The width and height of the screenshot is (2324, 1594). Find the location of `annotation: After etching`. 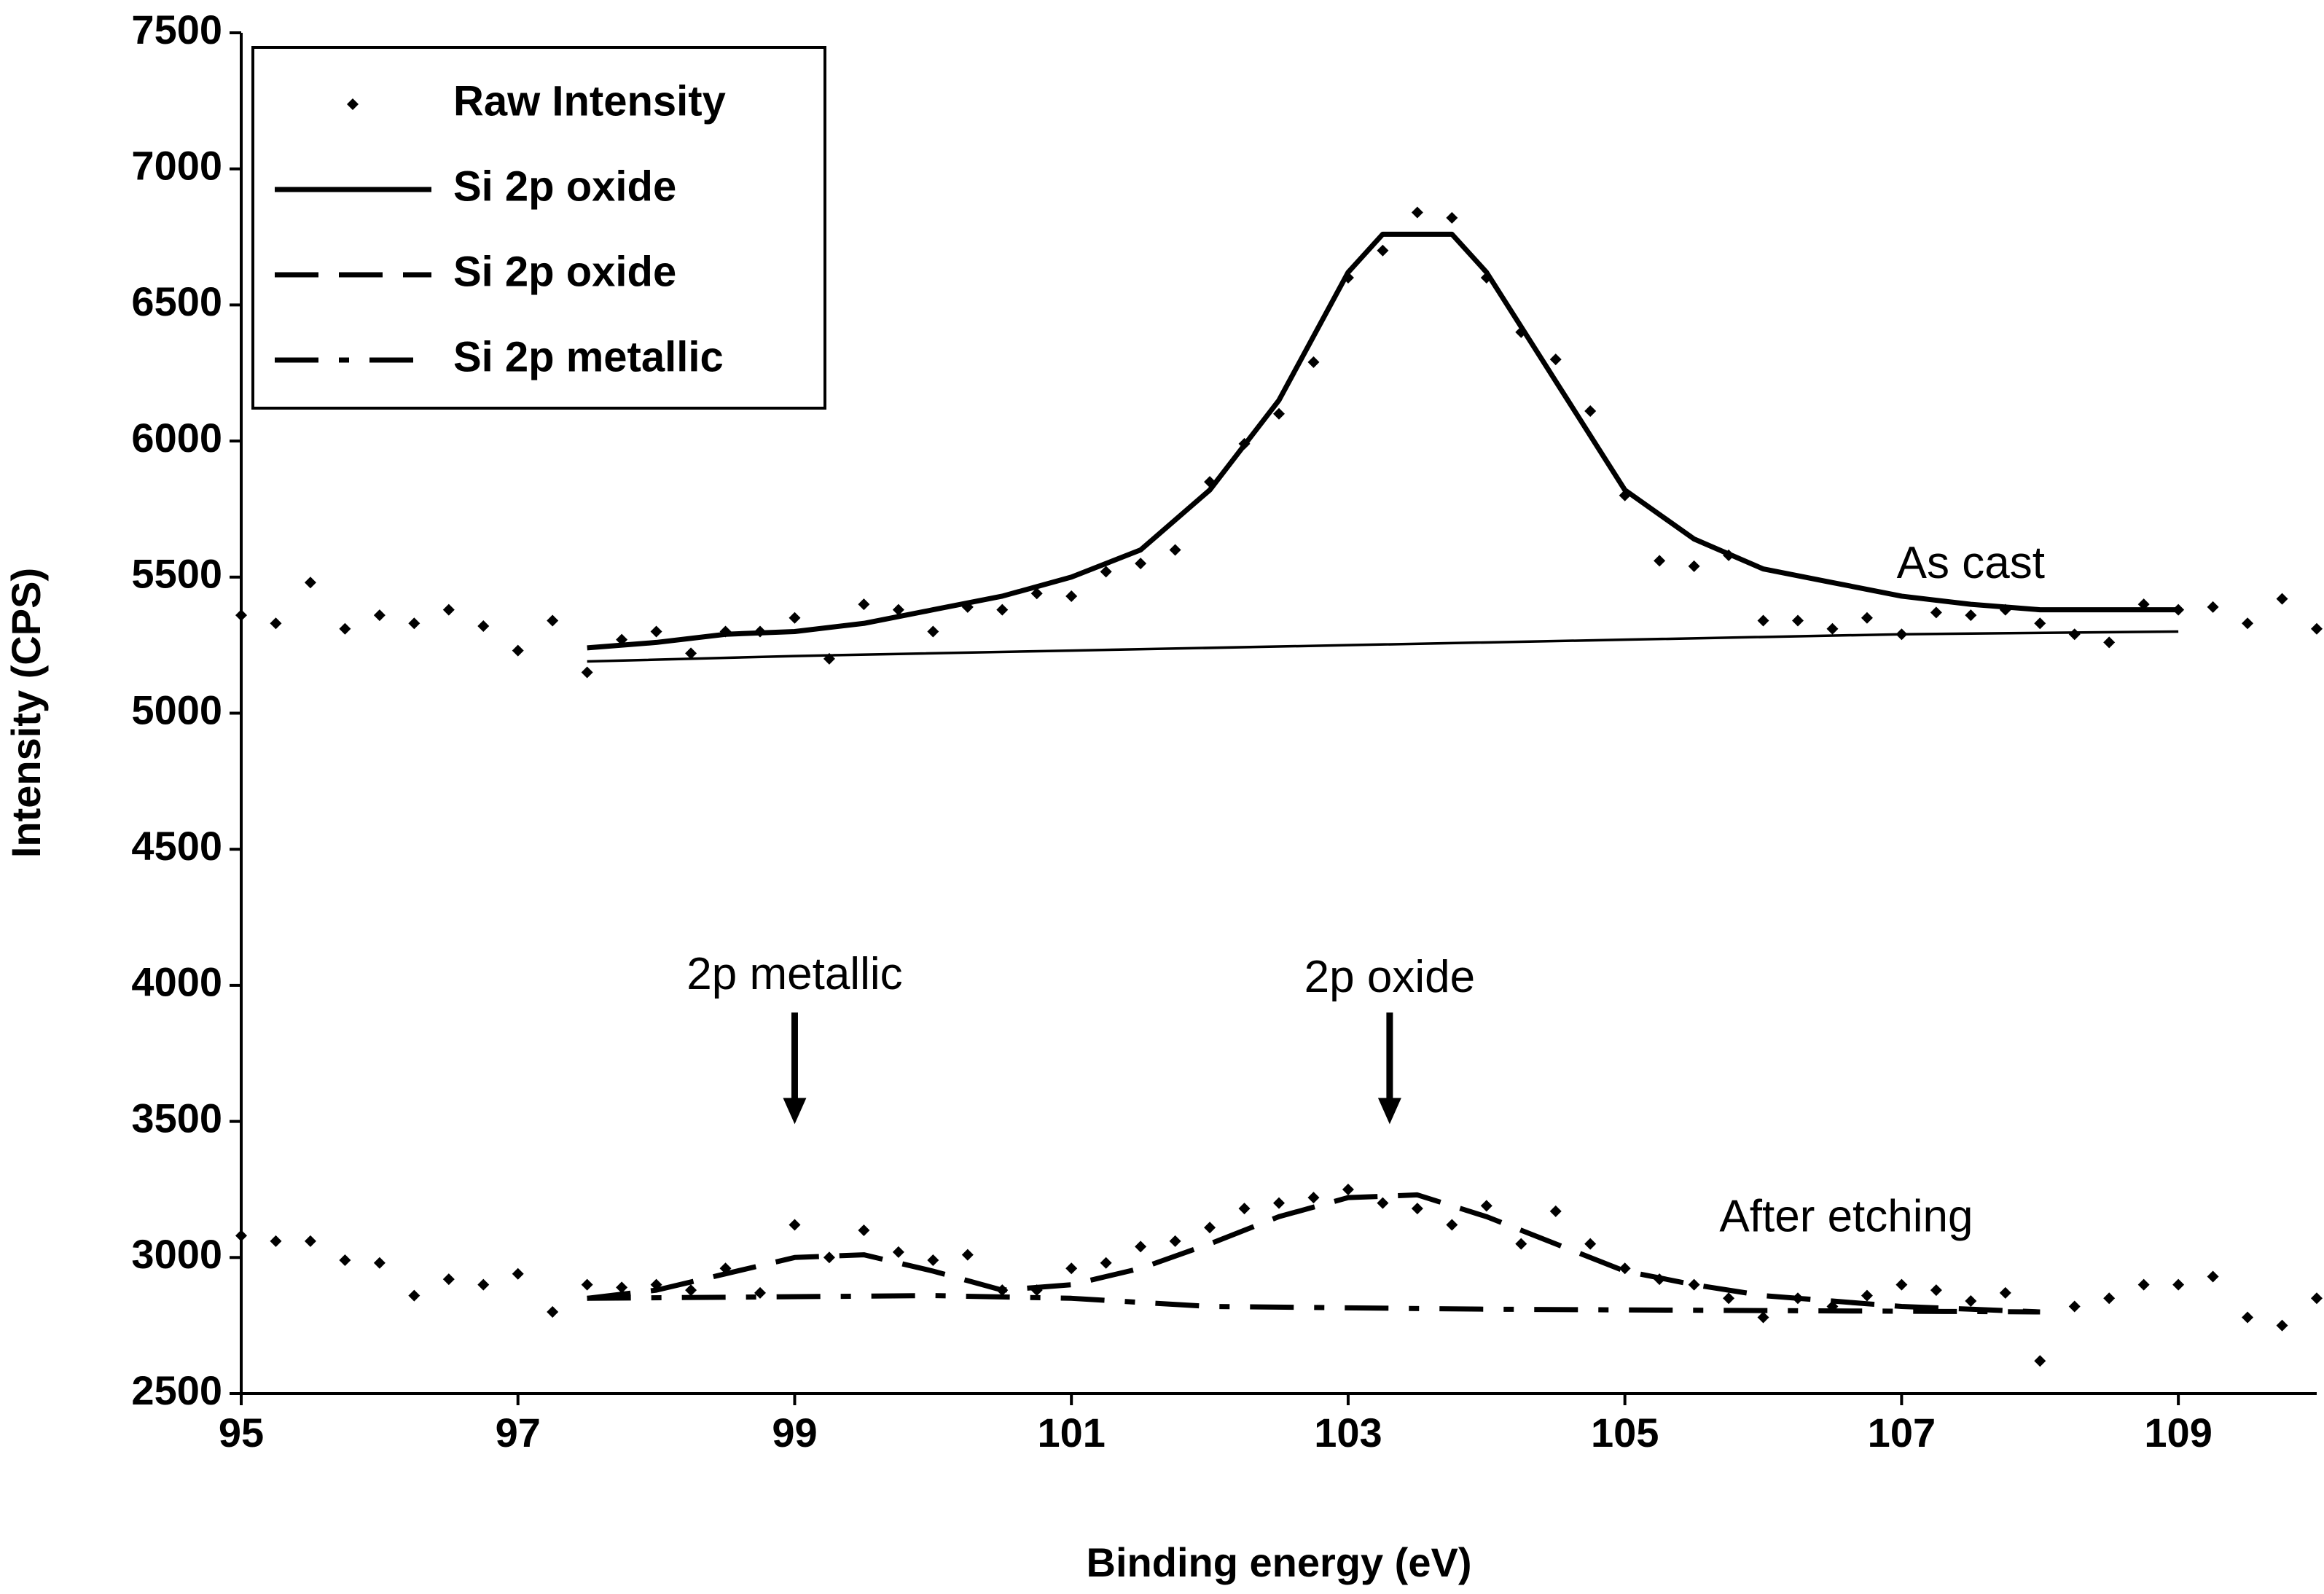

annotation: After etching is located at coordinates (1846, 1216).